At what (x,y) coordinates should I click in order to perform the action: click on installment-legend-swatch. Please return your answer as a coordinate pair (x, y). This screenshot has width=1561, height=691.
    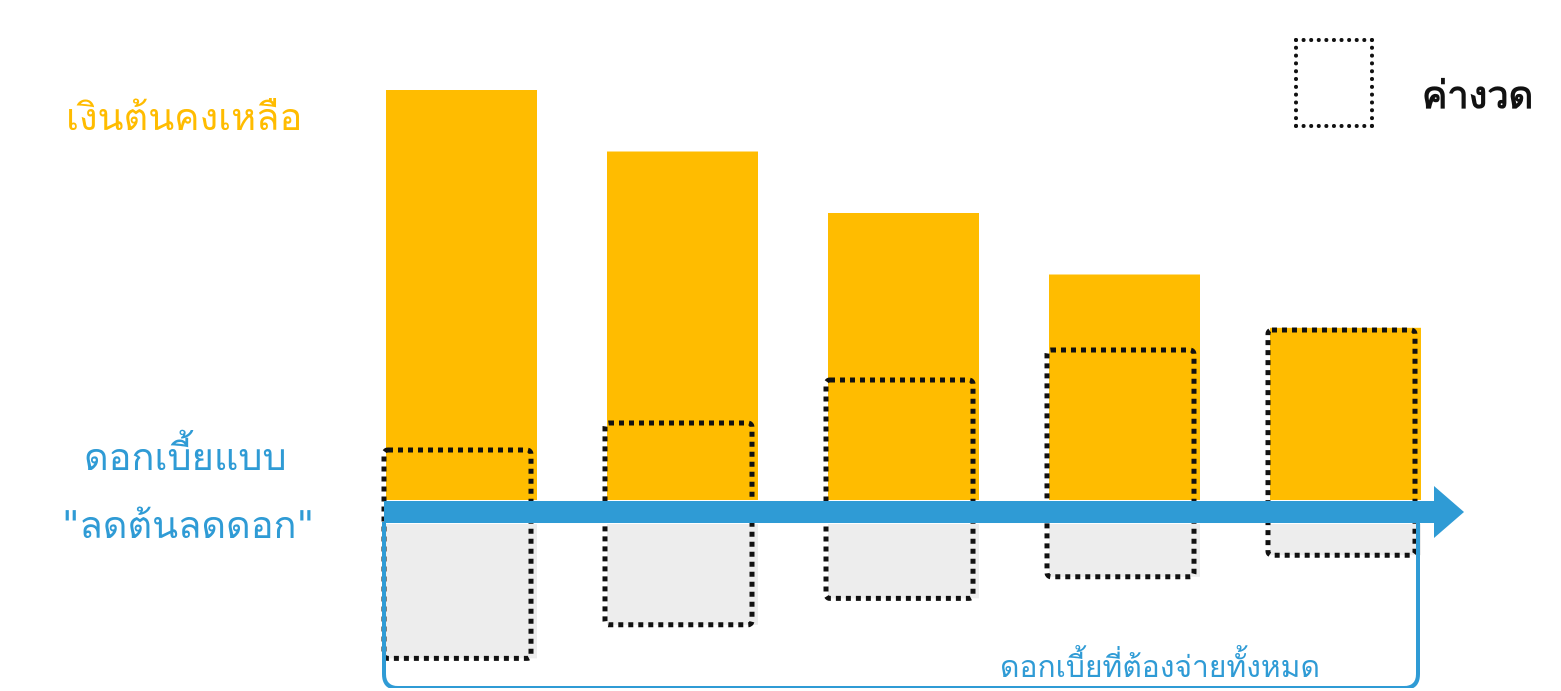
    Looking at the image, I should click on (1334, 83).